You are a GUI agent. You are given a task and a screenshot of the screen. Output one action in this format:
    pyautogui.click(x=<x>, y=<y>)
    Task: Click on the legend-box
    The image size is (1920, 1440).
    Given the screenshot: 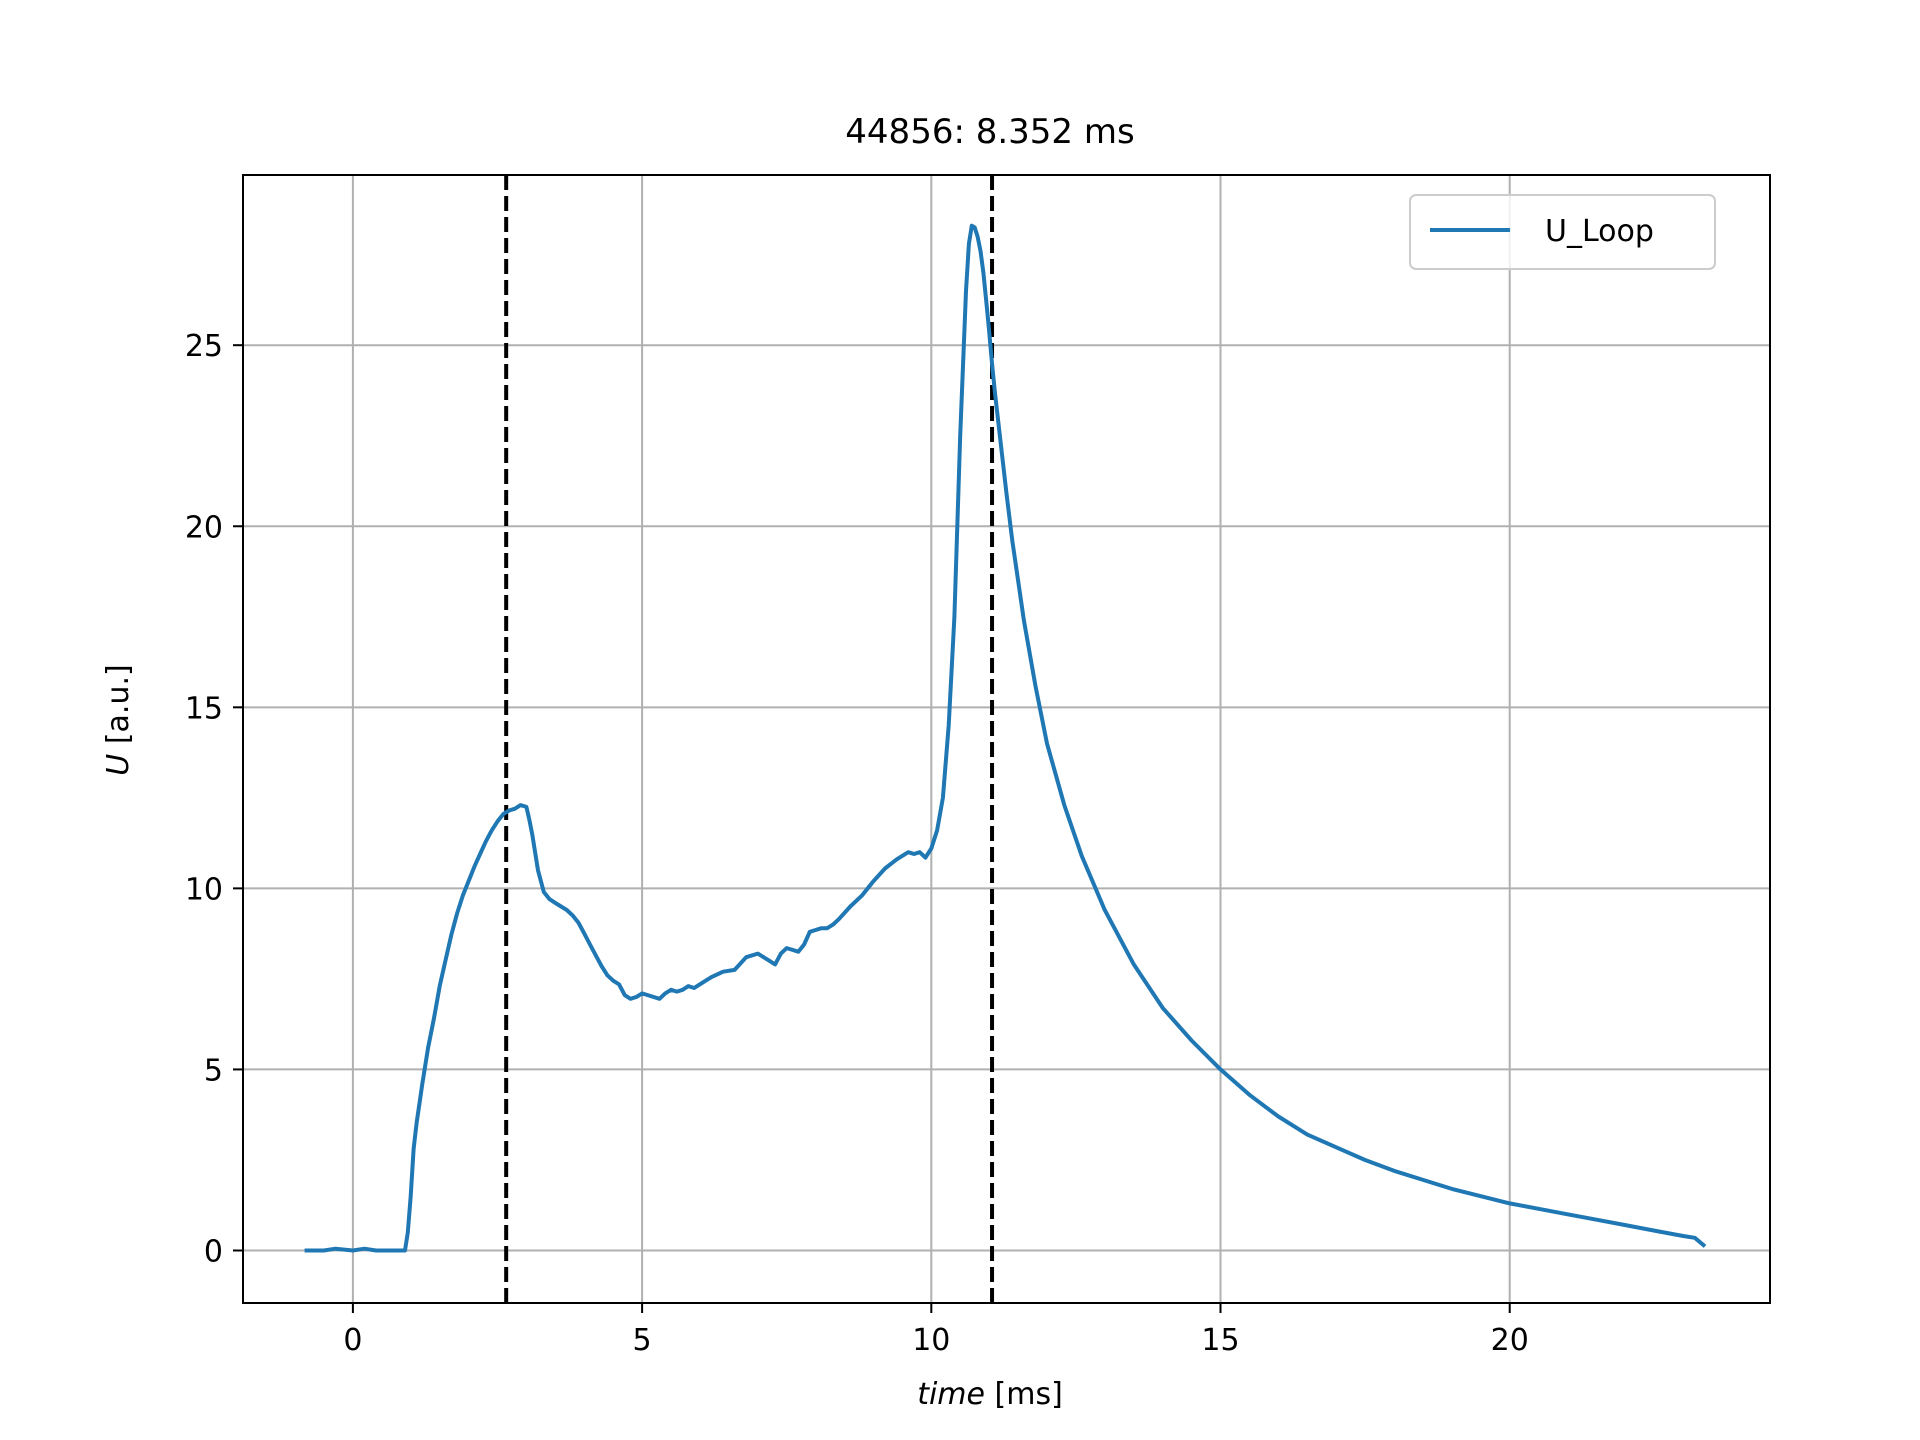 What is the action you would take?
    pyautogui.click(x=1562, y=232)
    